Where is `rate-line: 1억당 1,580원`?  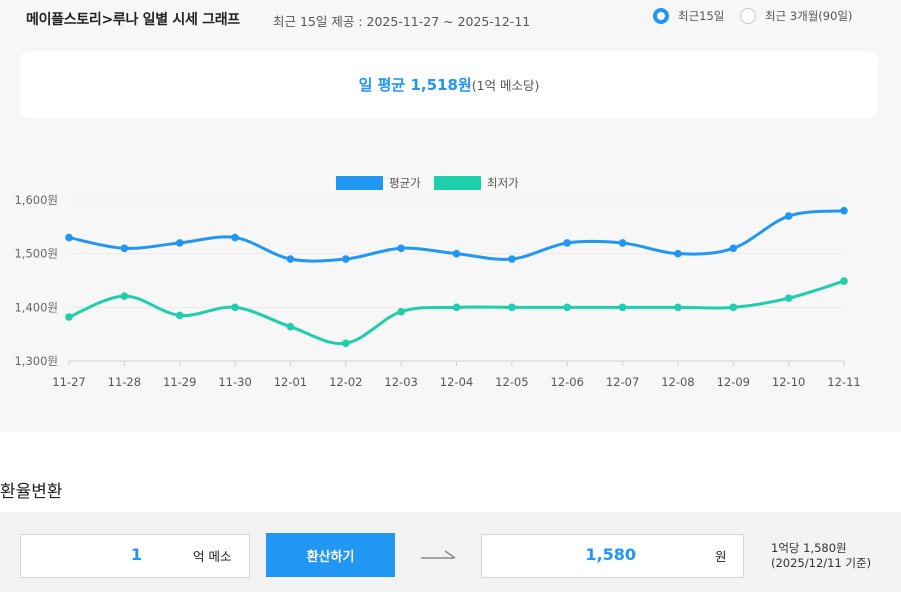
rate-line: 1억당 1,580원 is located at coordinates (809, 548).